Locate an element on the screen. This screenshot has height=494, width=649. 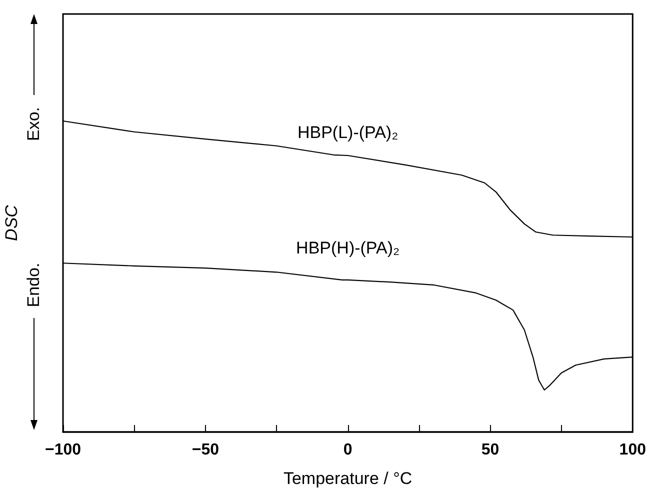
series-label: HBP(L)-(PA)₂ is located at coordinates (347, 132).